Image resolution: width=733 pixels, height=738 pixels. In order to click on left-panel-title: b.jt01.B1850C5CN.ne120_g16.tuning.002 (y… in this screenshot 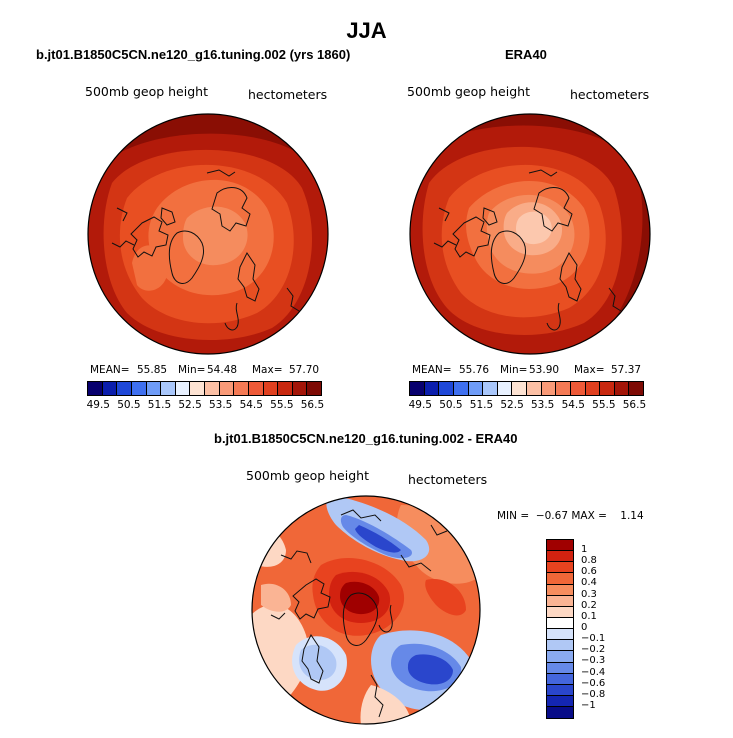, I will do `click(193, 54)`.